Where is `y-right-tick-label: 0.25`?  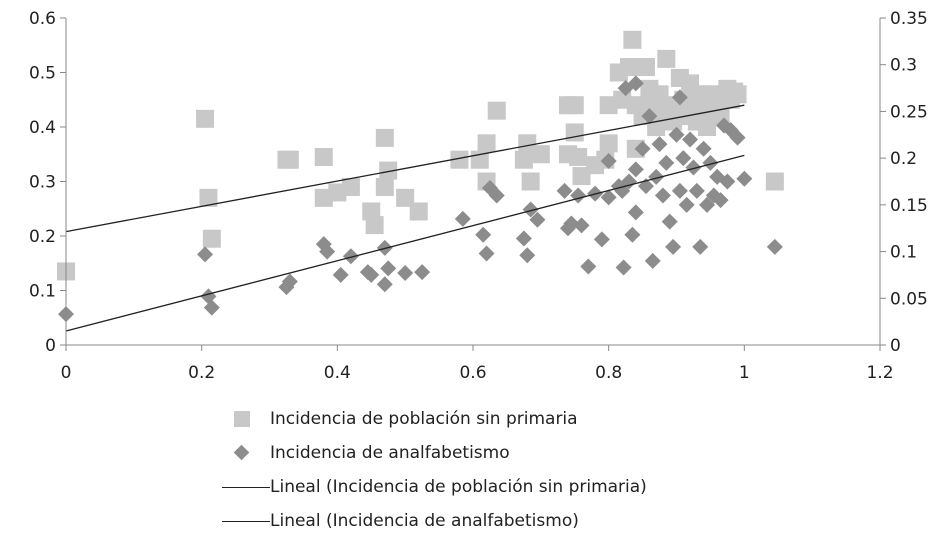
y-right-tick-label: 0.25 is located at coordinates (909, 112).